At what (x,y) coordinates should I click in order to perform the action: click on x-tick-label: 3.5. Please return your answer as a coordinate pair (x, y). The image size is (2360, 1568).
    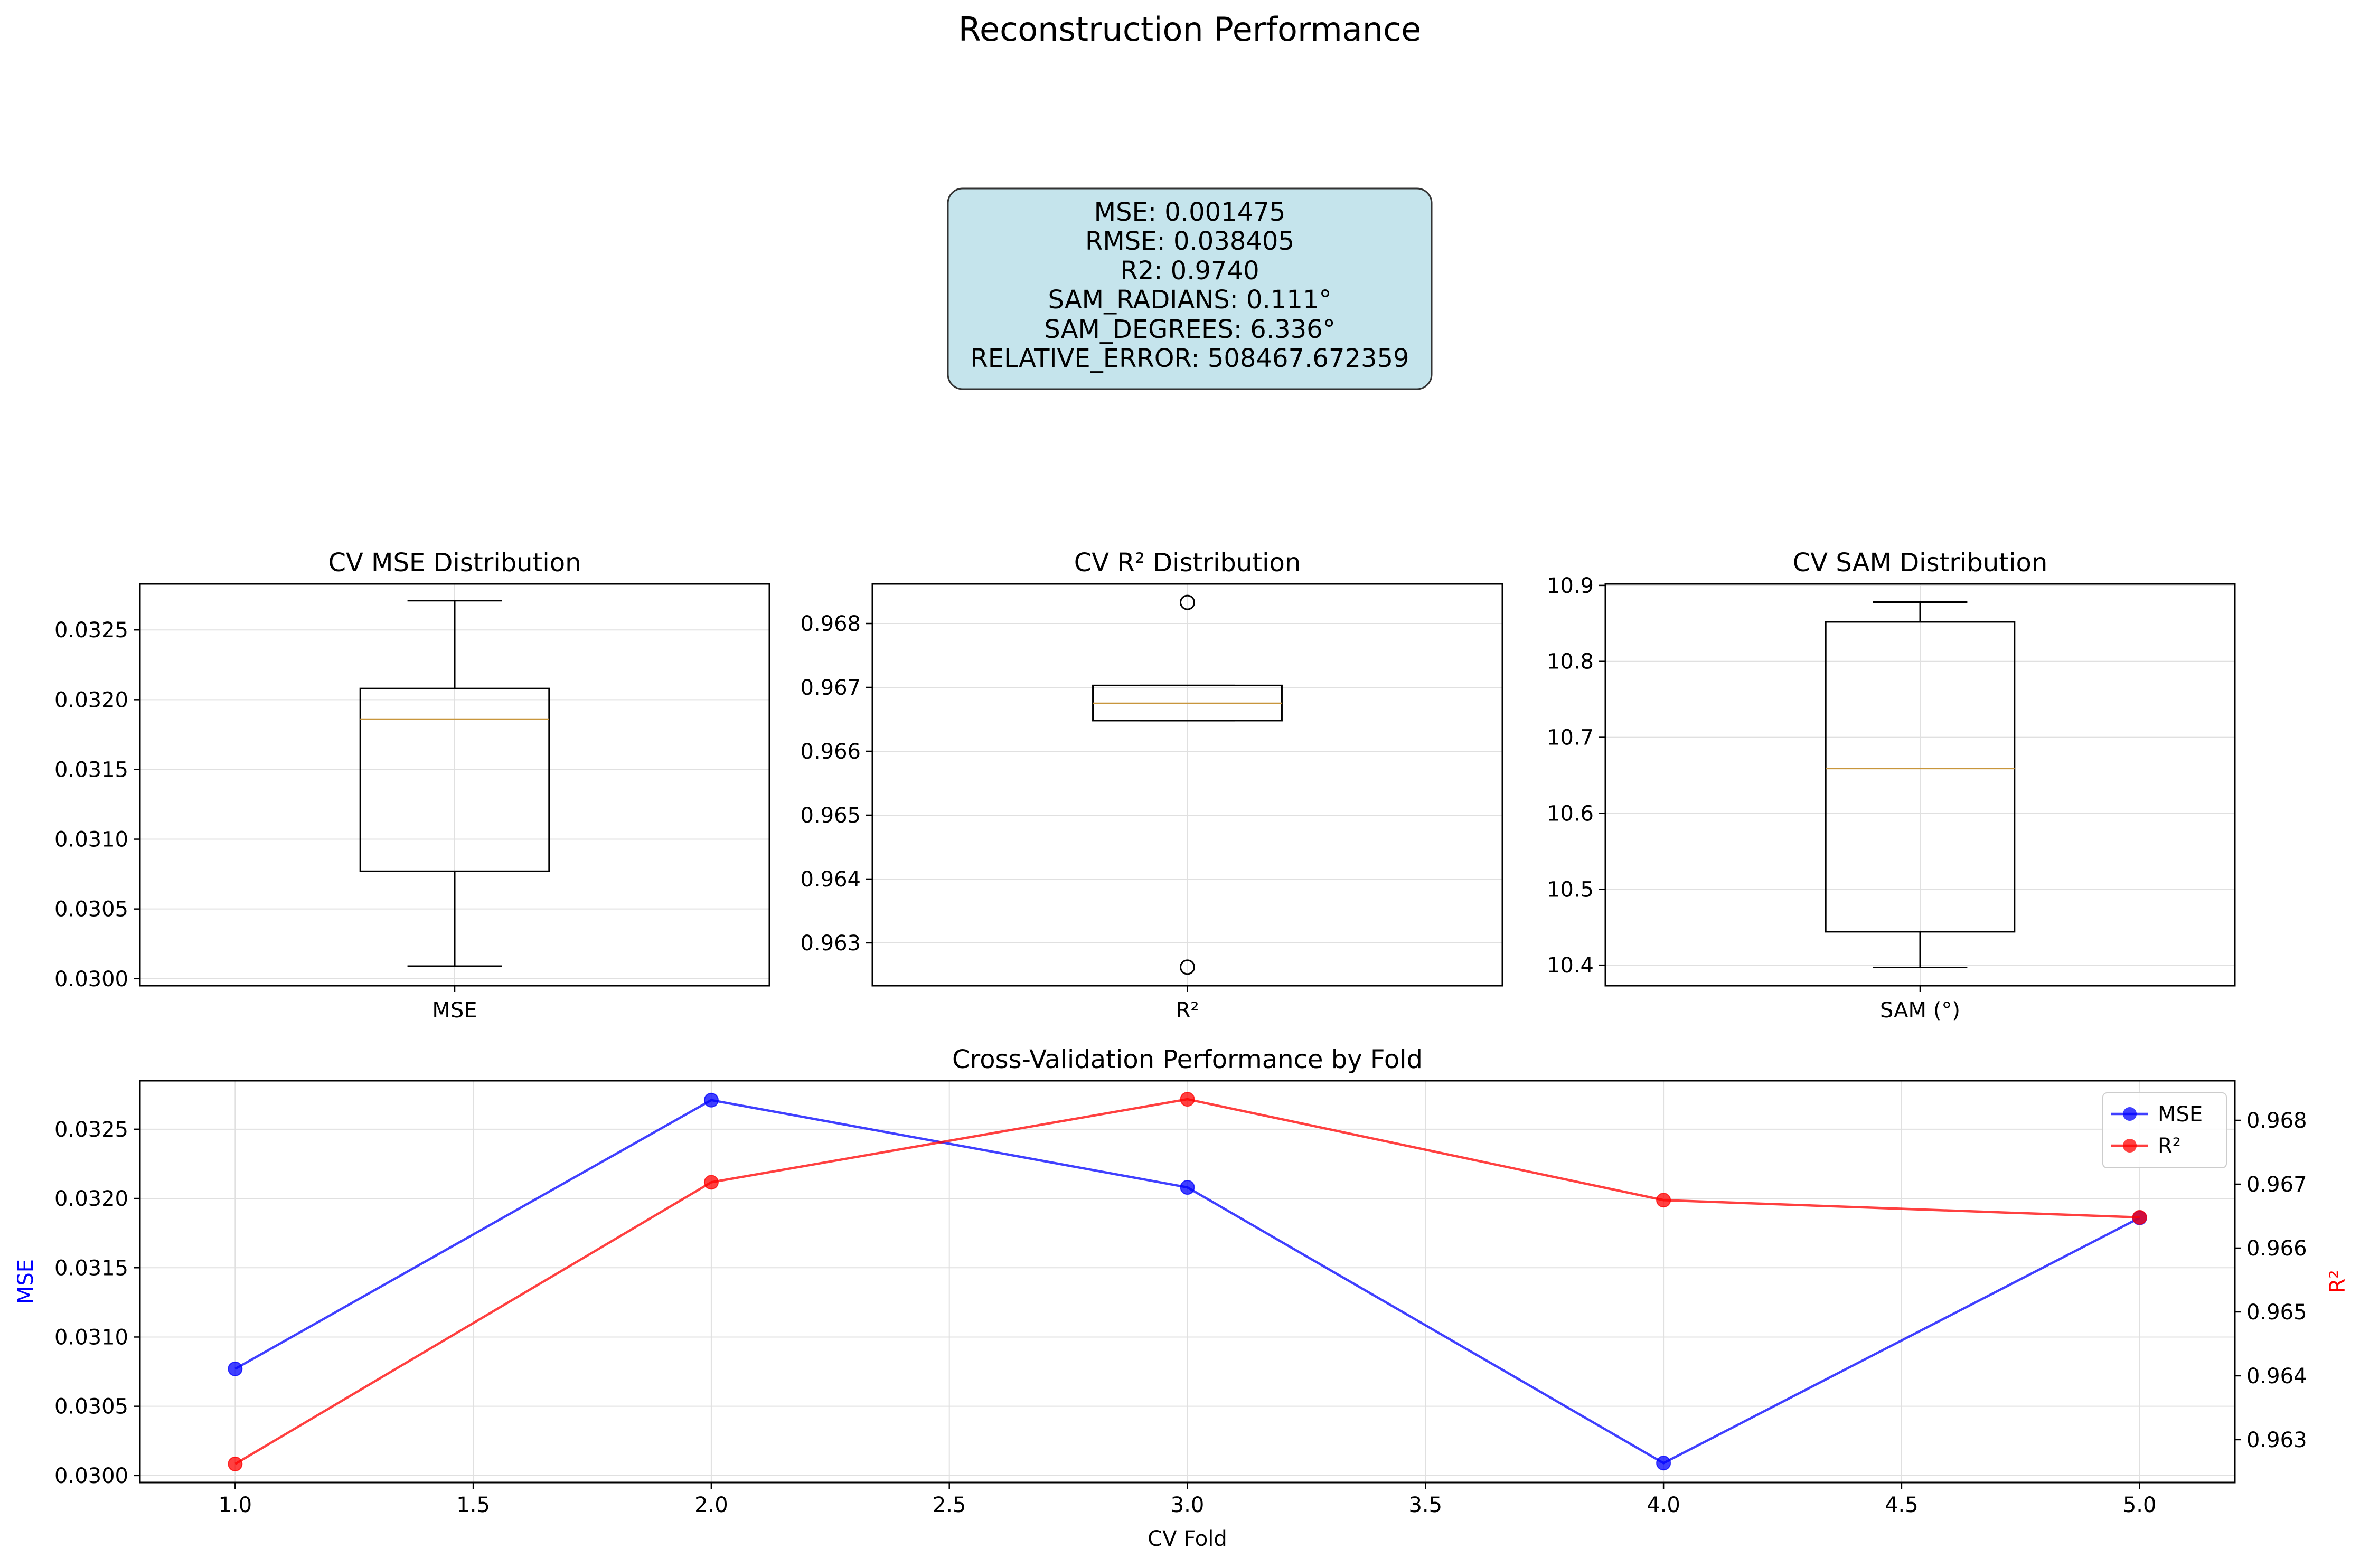
    Looking at the image, I should click on (1425, 1505).